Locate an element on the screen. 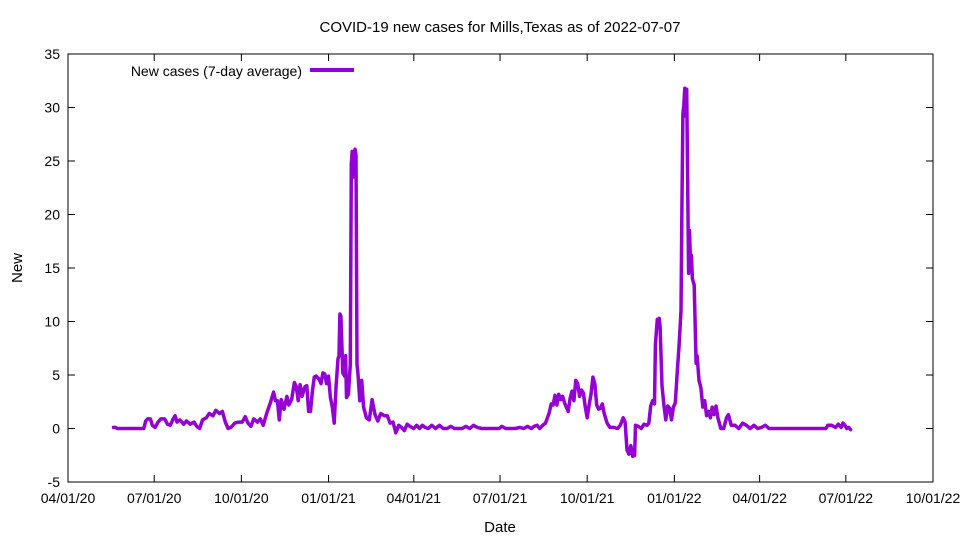 Image resolution: width=960 pixels, height=540 pixels. y-axis-label: New is located at coordinates (17, 268).